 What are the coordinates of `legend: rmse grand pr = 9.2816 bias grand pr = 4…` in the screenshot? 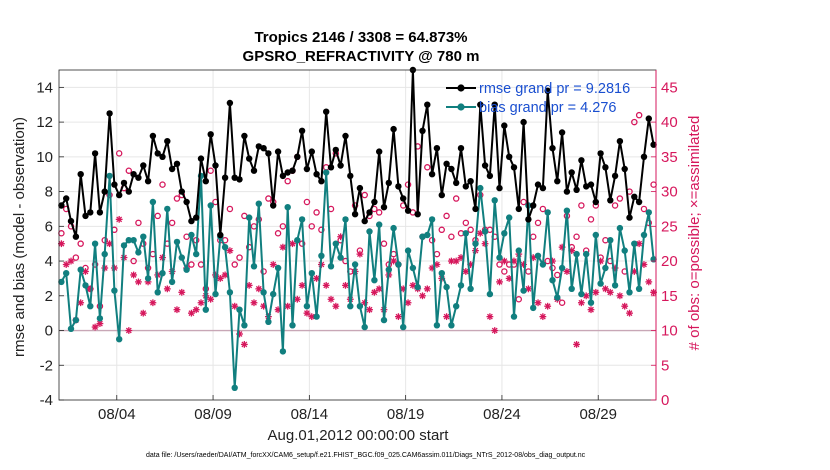 It's located at (538, 98).